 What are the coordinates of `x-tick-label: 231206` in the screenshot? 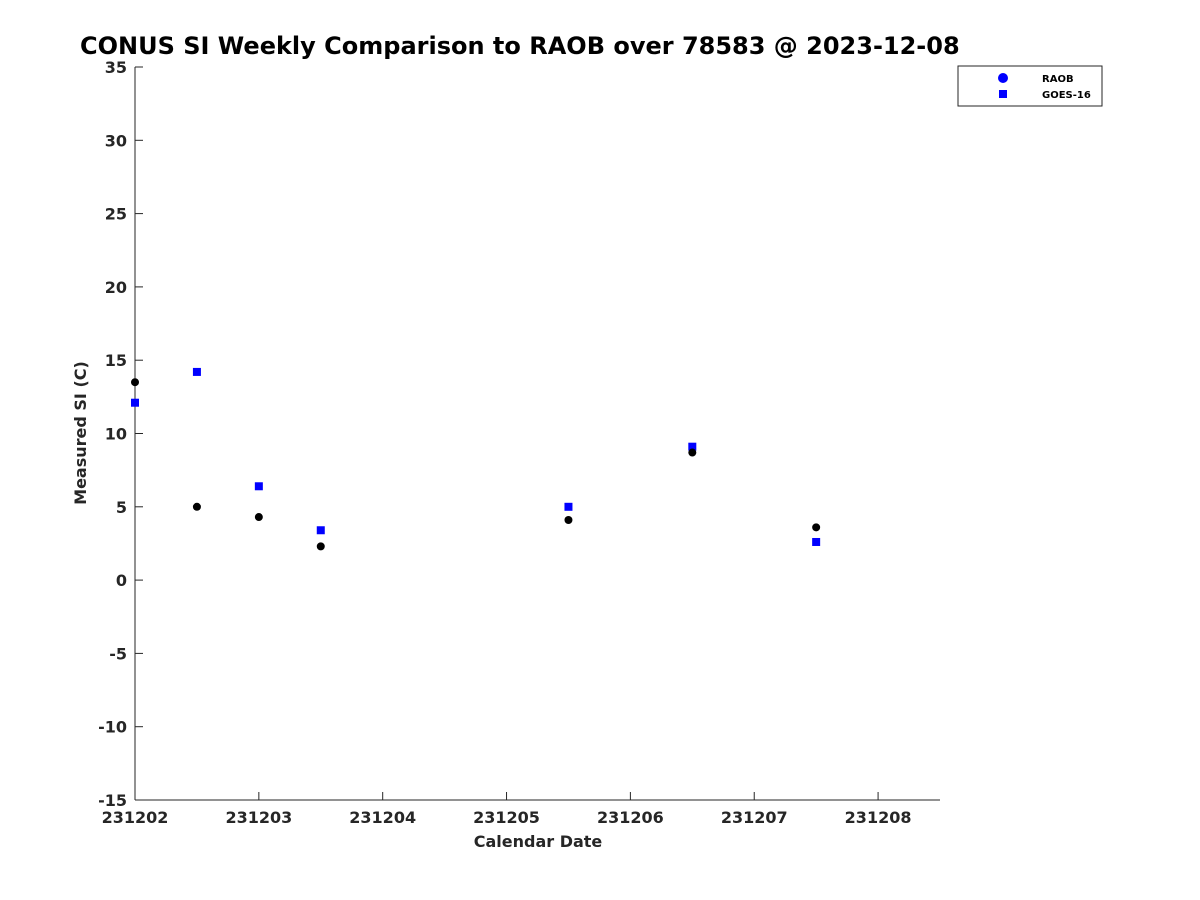 It's located at (630, 817).